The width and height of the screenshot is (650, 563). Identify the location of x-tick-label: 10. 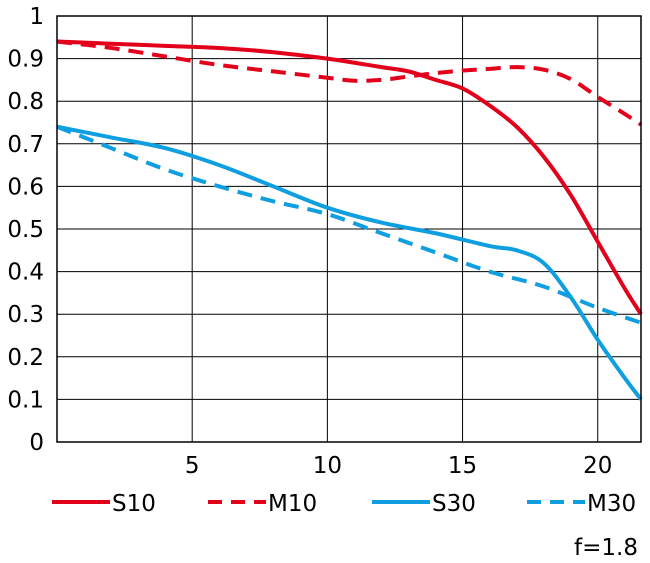
(327, 466).